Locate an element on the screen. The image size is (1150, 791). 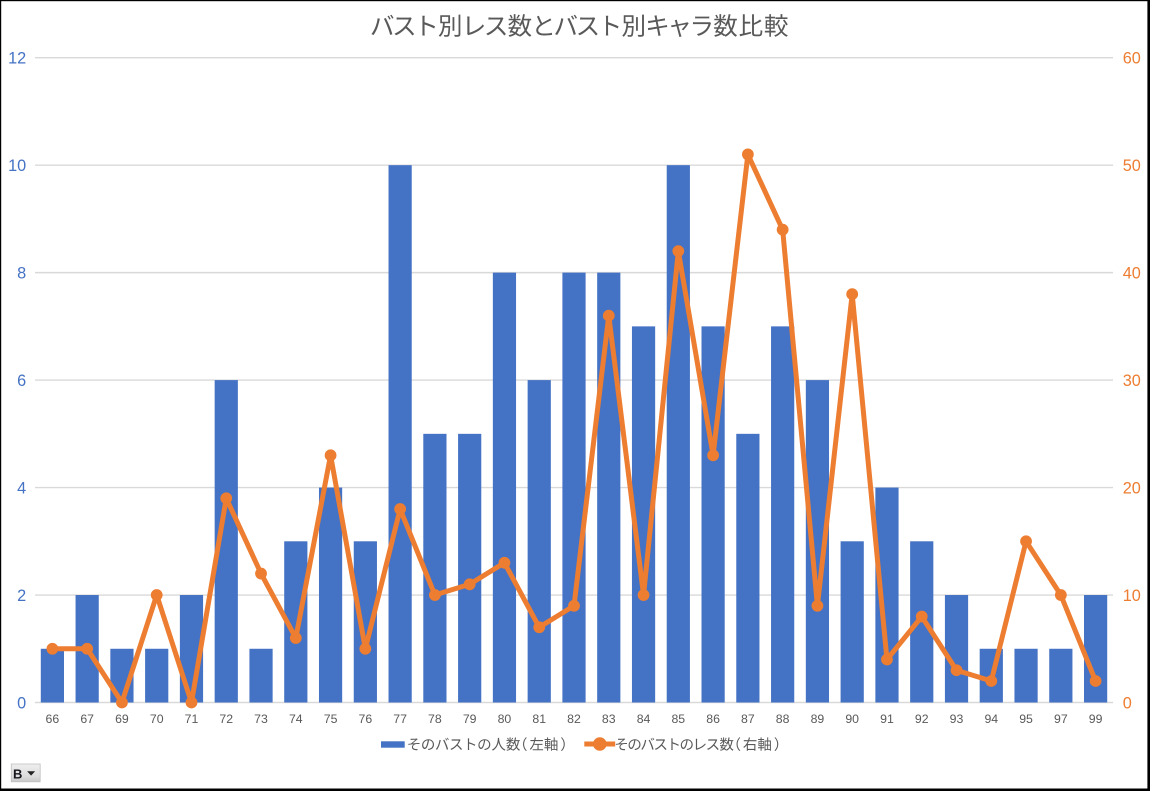
svg-text: 4 is located at coordinates (21, 488).